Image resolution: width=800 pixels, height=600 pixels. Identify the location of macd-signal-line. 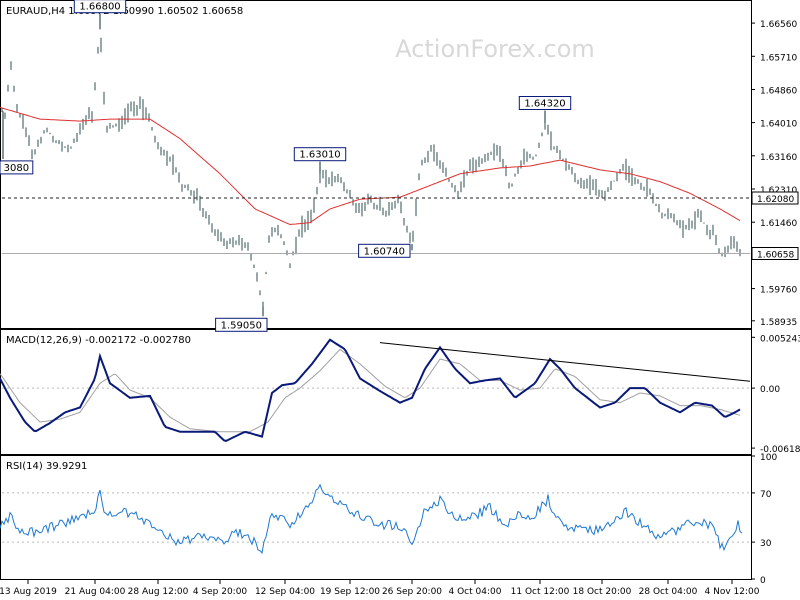
(370, 390).